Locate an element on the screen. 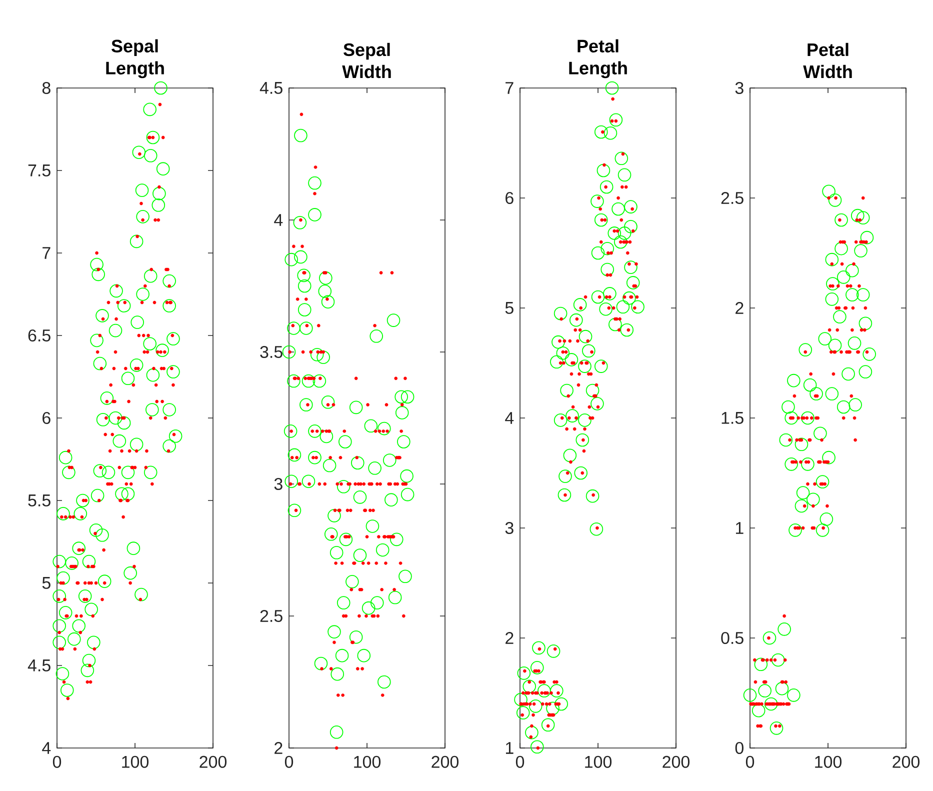 The width and height of the screenshot is (933, 791). y-tick-label: 3.5 is located at coordinates (271, 352).